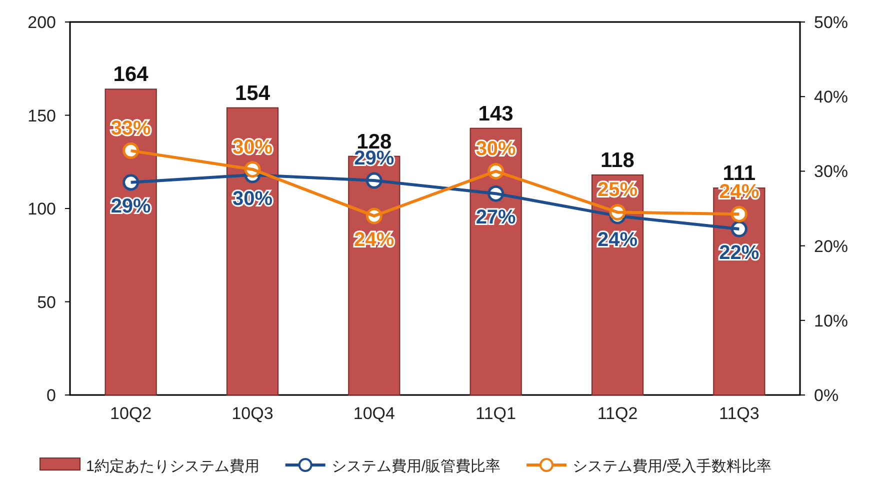 Image resolution: width=876 pixels, height=493 pixels. I want to click on y-tick-label: 0, so click(51, 395).